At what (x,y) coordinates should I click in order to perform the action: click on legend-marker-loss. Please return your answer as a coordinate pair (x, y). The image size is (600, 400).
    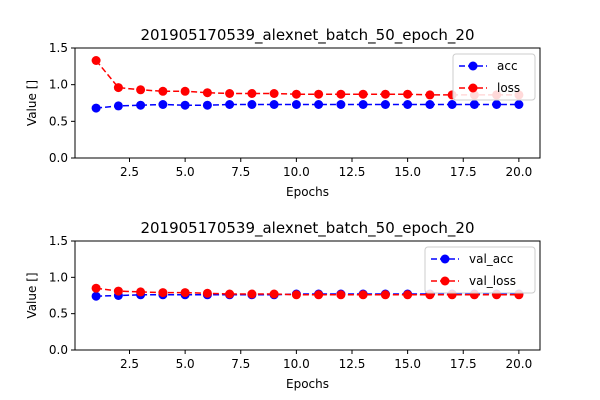
    Looking at the image, I should click on (473, 88).